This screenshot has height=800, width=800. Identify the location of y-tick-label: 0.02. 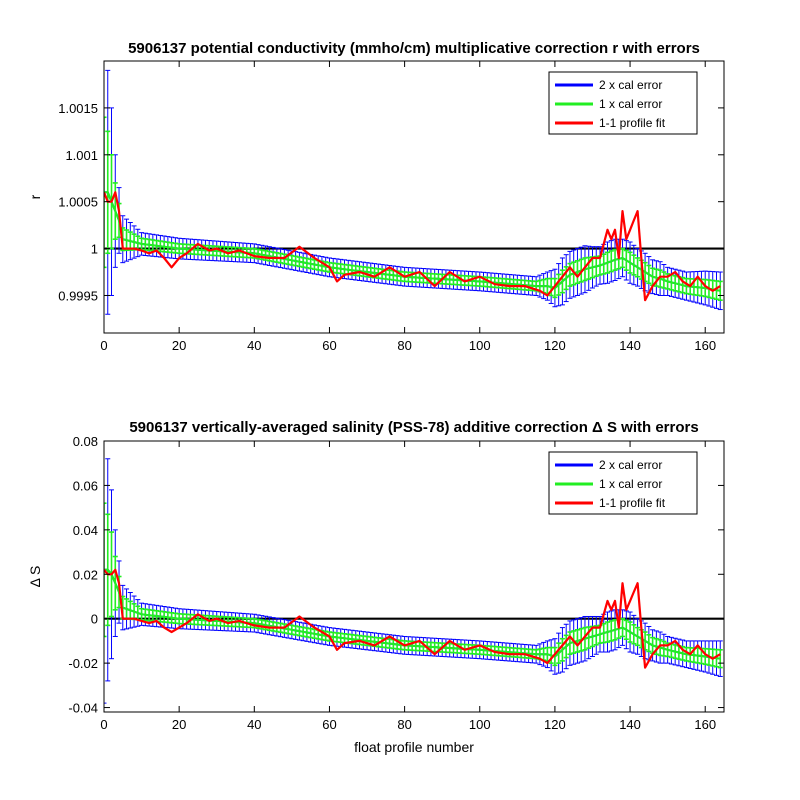
(85, 574).